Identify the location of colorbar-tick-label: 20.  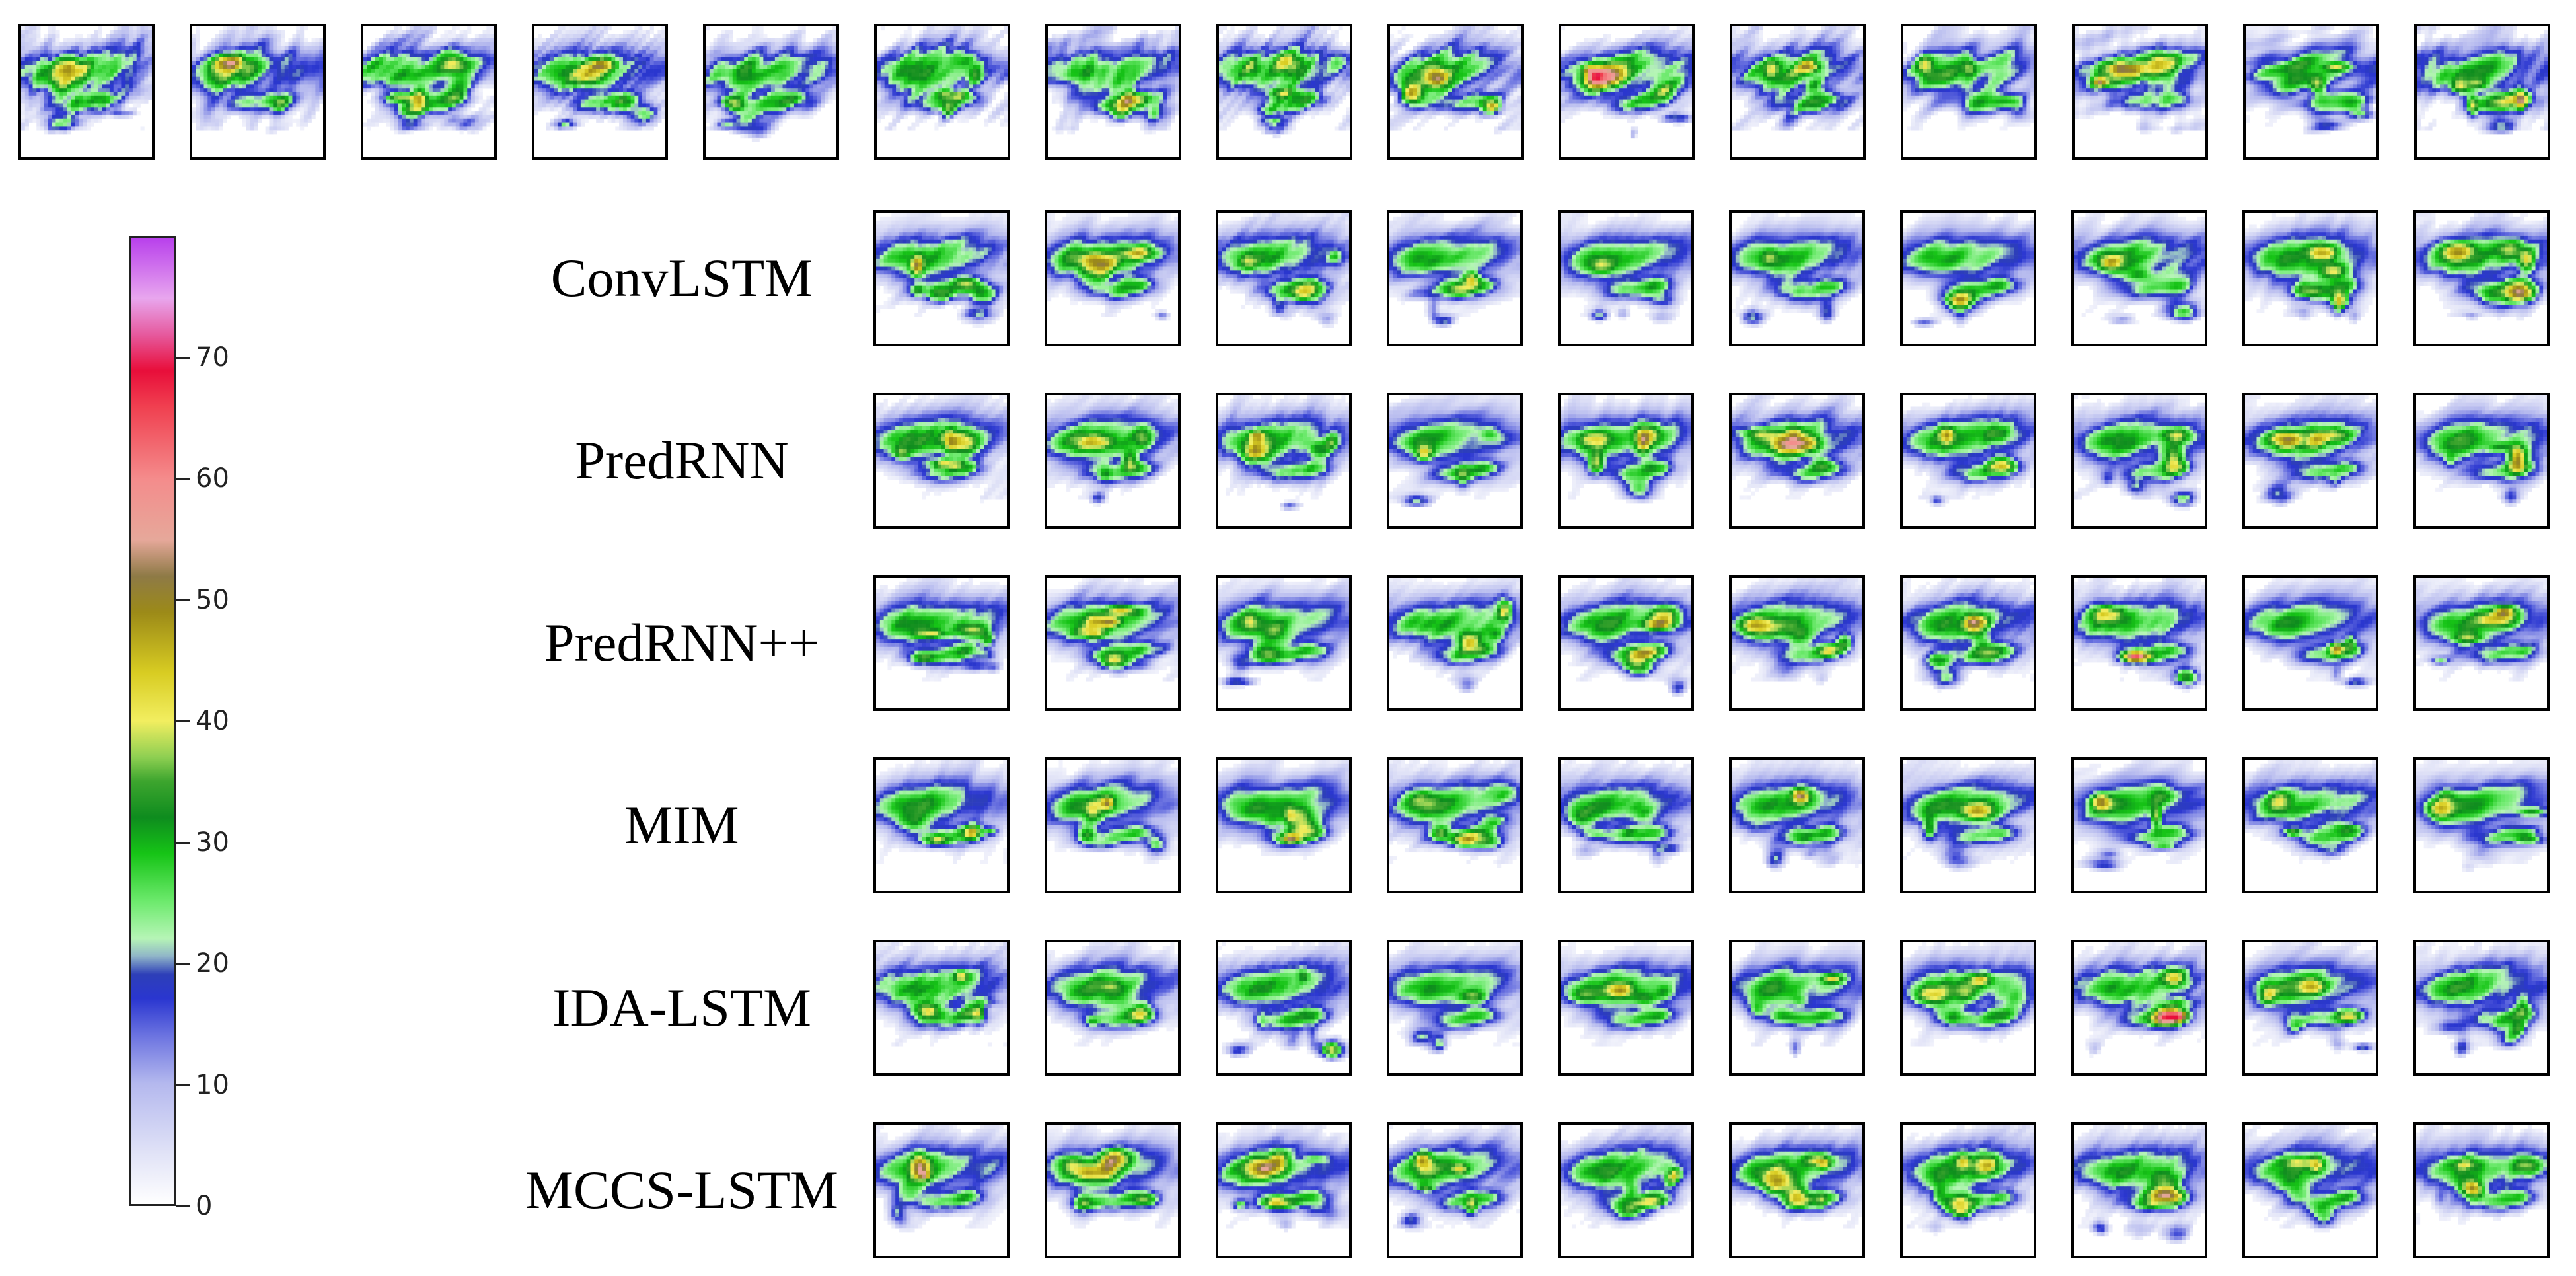
(213, 963).